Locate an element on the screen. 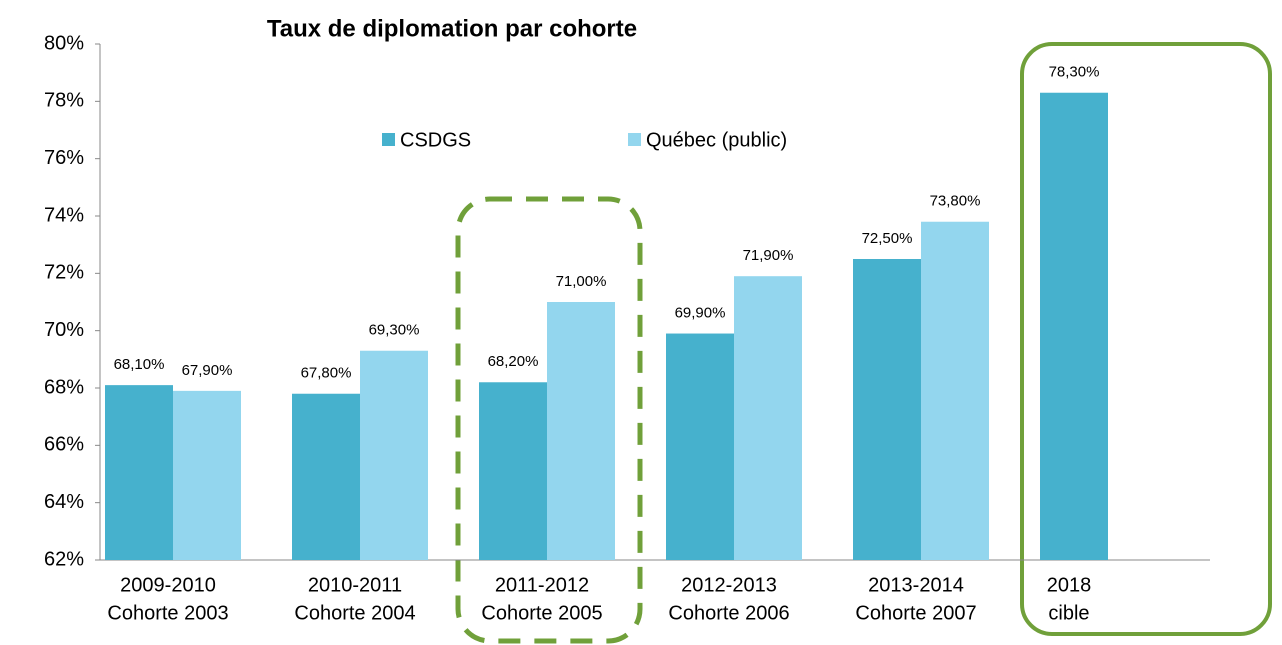 This screenshot has width=1282, height=645. value-label: 71,00% is located at coordinates (581, 281).